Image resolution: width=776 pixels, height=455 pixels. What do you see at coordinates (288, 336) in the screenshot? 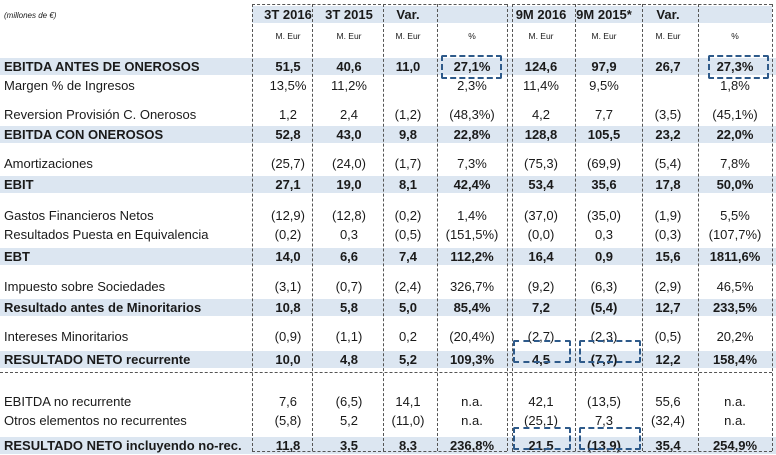
I see `table-cell: (0,9)` at bounding box center [288, 336].